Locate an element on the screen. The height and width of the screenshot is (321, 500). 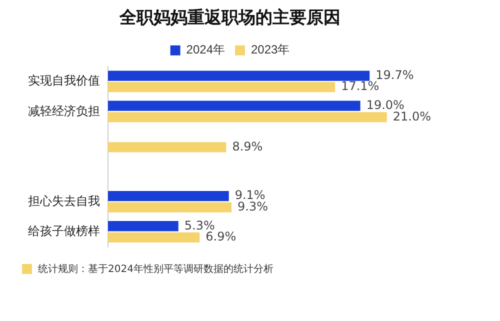
chart-title: 全职妈妈重返职场的主要原因 is located at coordinates (229, 17).